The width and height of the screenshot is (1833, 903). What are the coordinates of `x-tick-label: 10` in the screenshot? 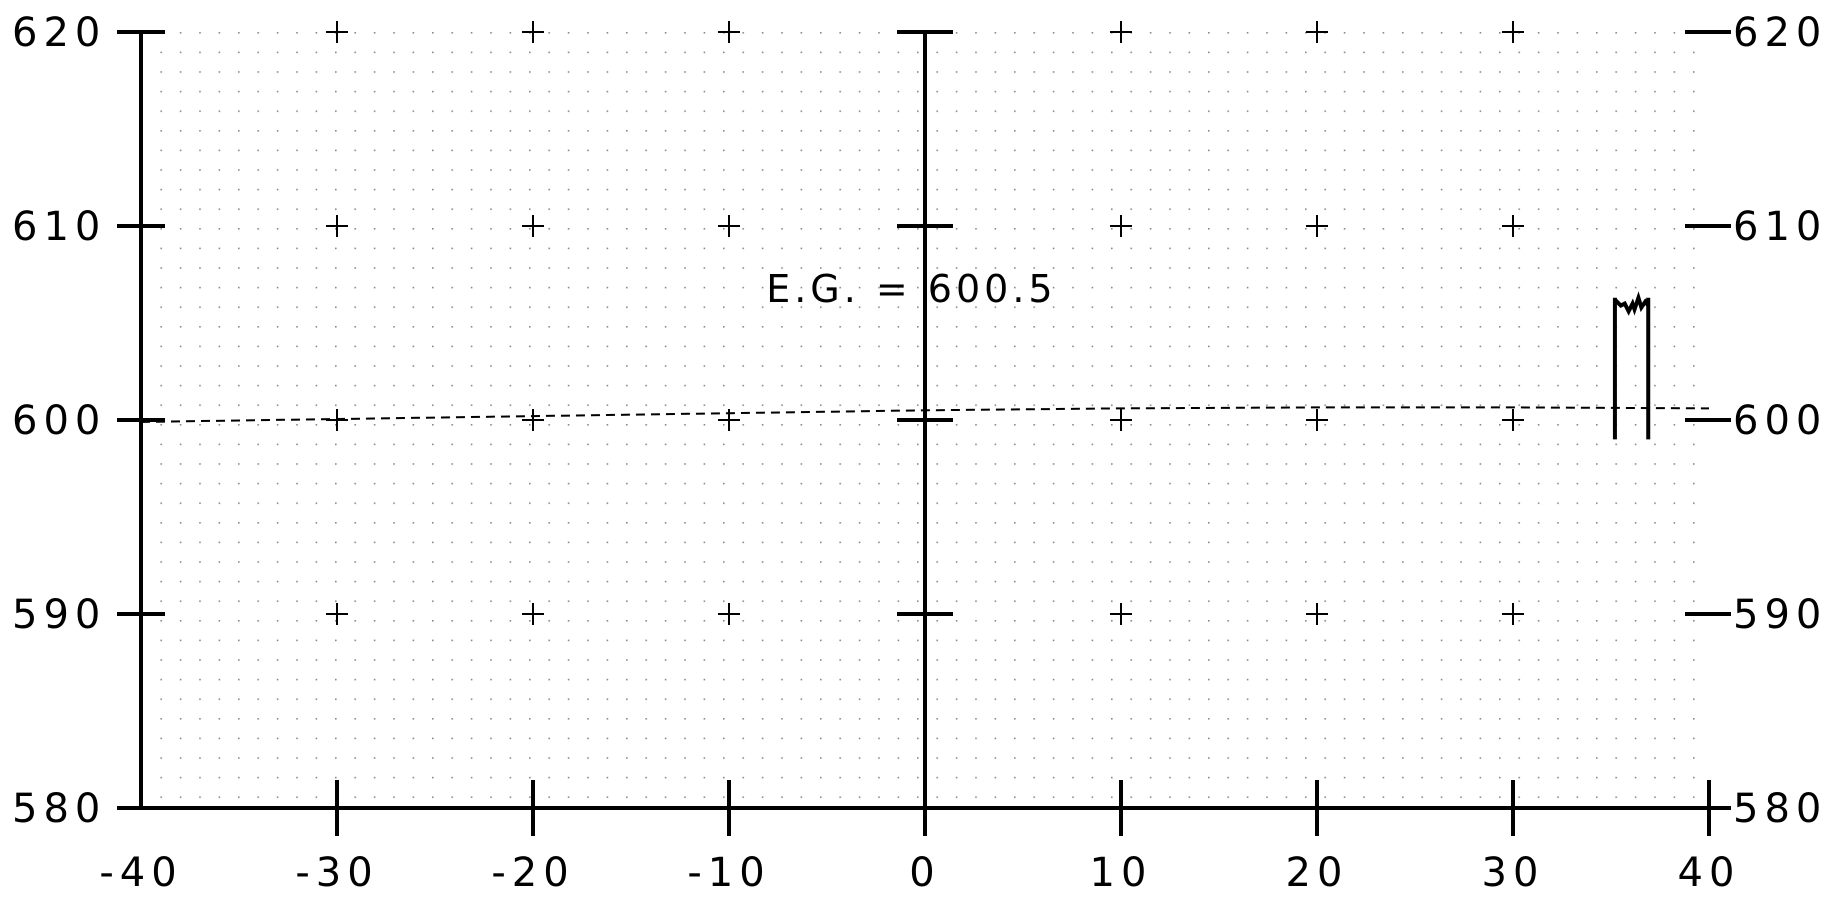 It's located at (1121, 873).